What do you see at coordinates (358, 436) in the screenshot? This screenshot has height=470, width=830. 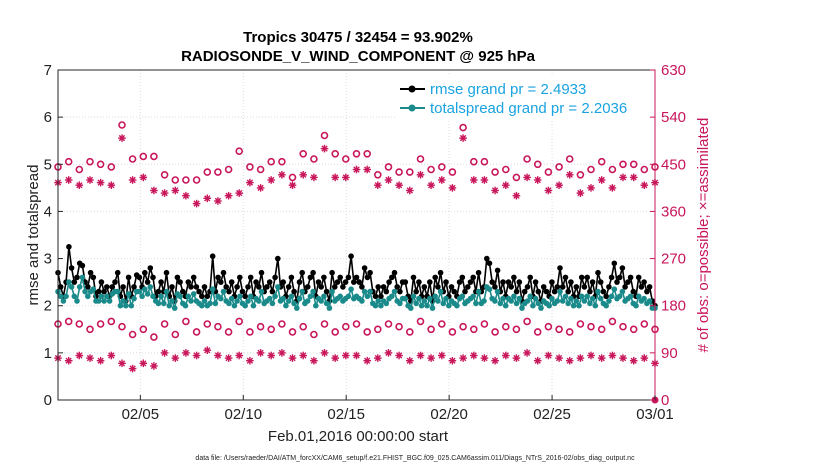 I see `x-axis-label: Feb.01,2016 00:00:00 start` at bounding box center [358, 436].